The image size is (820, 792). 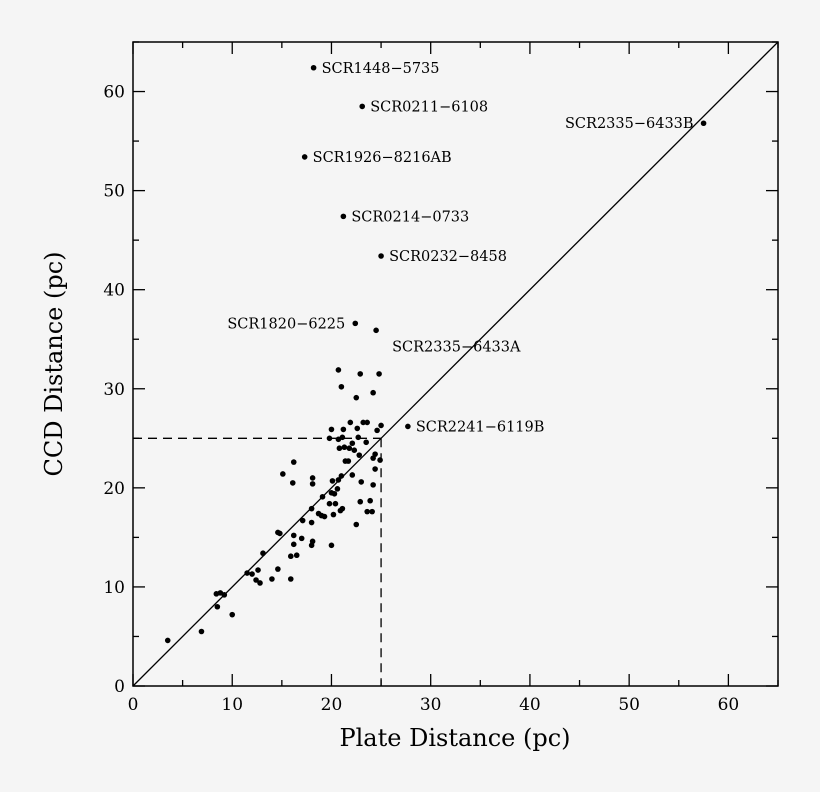 What do you see at coordinates (448, 257) in the screenshot?
I see `point-label: SCR0232−8458` at bounding box center [448, 257].